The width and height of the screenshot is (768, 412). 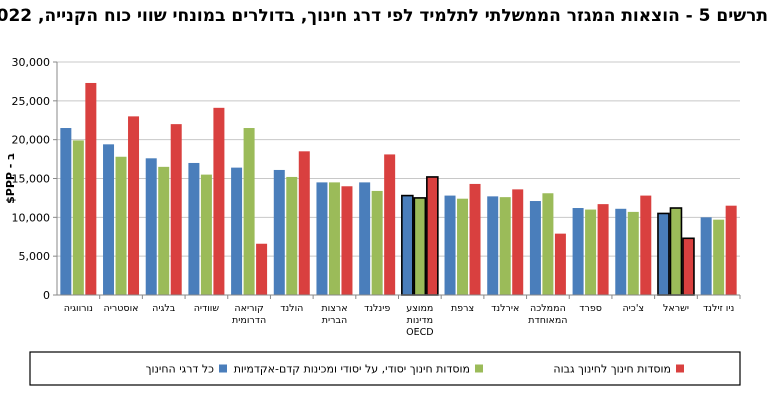 What do you see at coordinates (31, 101) in the screenshot?
I see `y-tick-label: 25,000` at bounding box center [31, 101].